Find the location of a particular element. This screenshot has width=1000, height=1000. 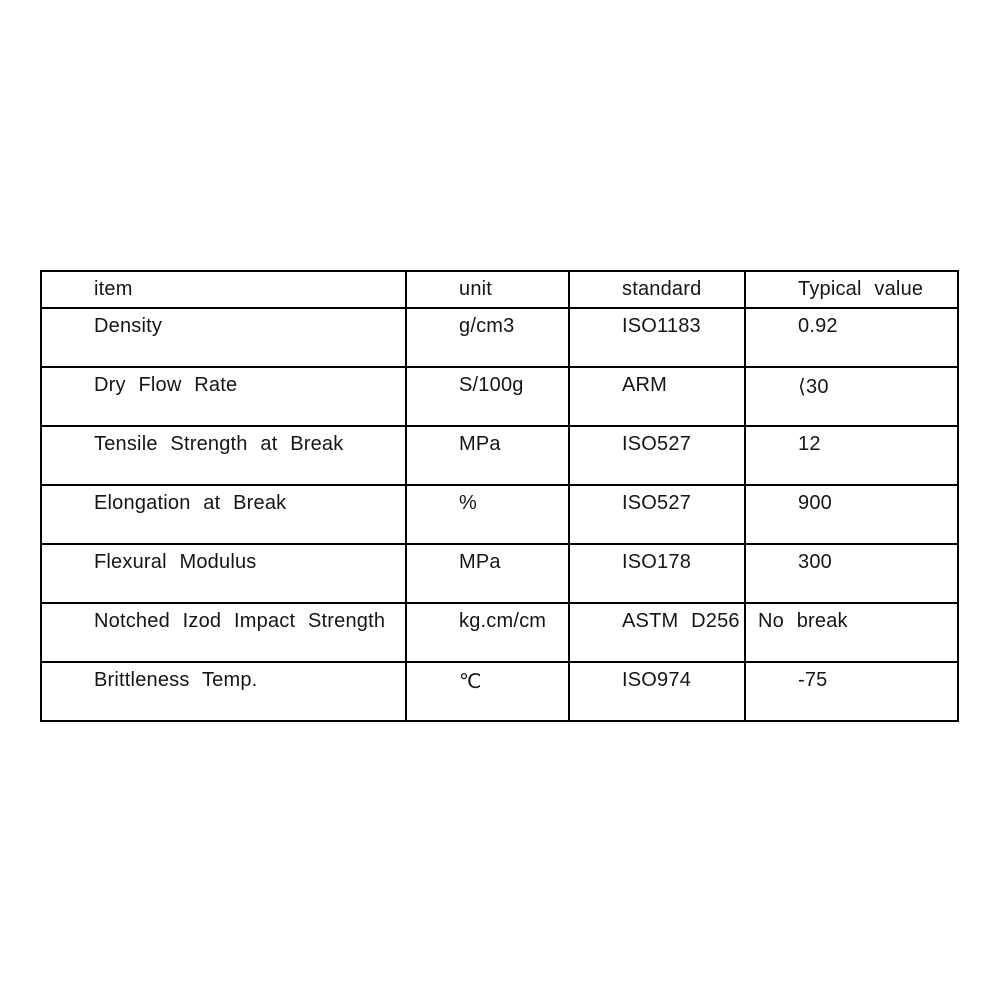

cell-standard: ISO1183 is located at coordinates (657, 337).